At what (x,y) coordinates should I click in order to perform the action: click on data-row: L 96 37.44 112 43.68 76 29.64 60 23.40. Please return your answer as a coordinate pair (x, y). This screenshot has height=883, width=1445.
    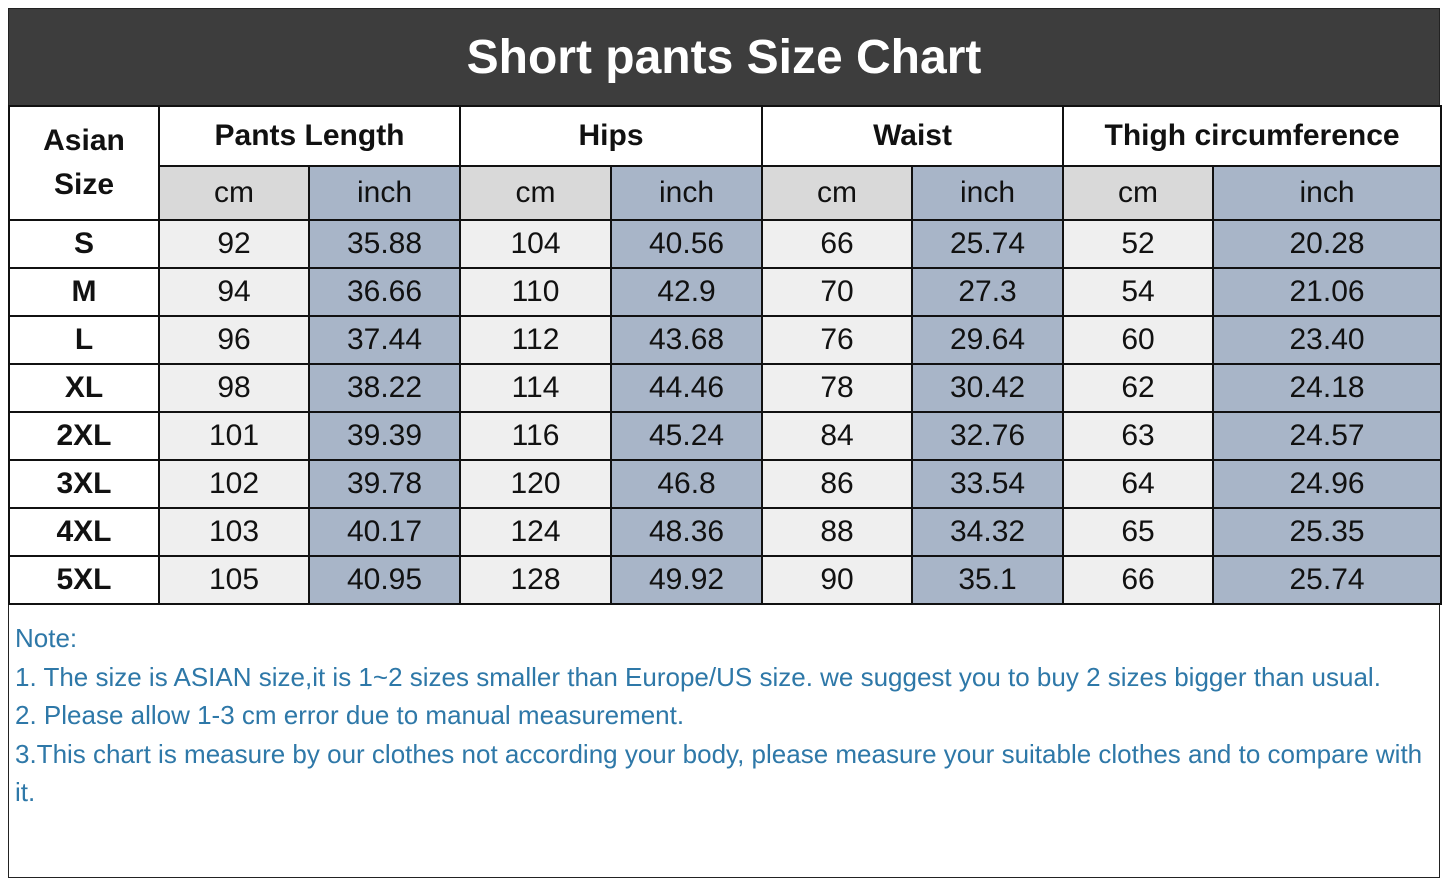
    Looking at the image, I should click on (725, 340).